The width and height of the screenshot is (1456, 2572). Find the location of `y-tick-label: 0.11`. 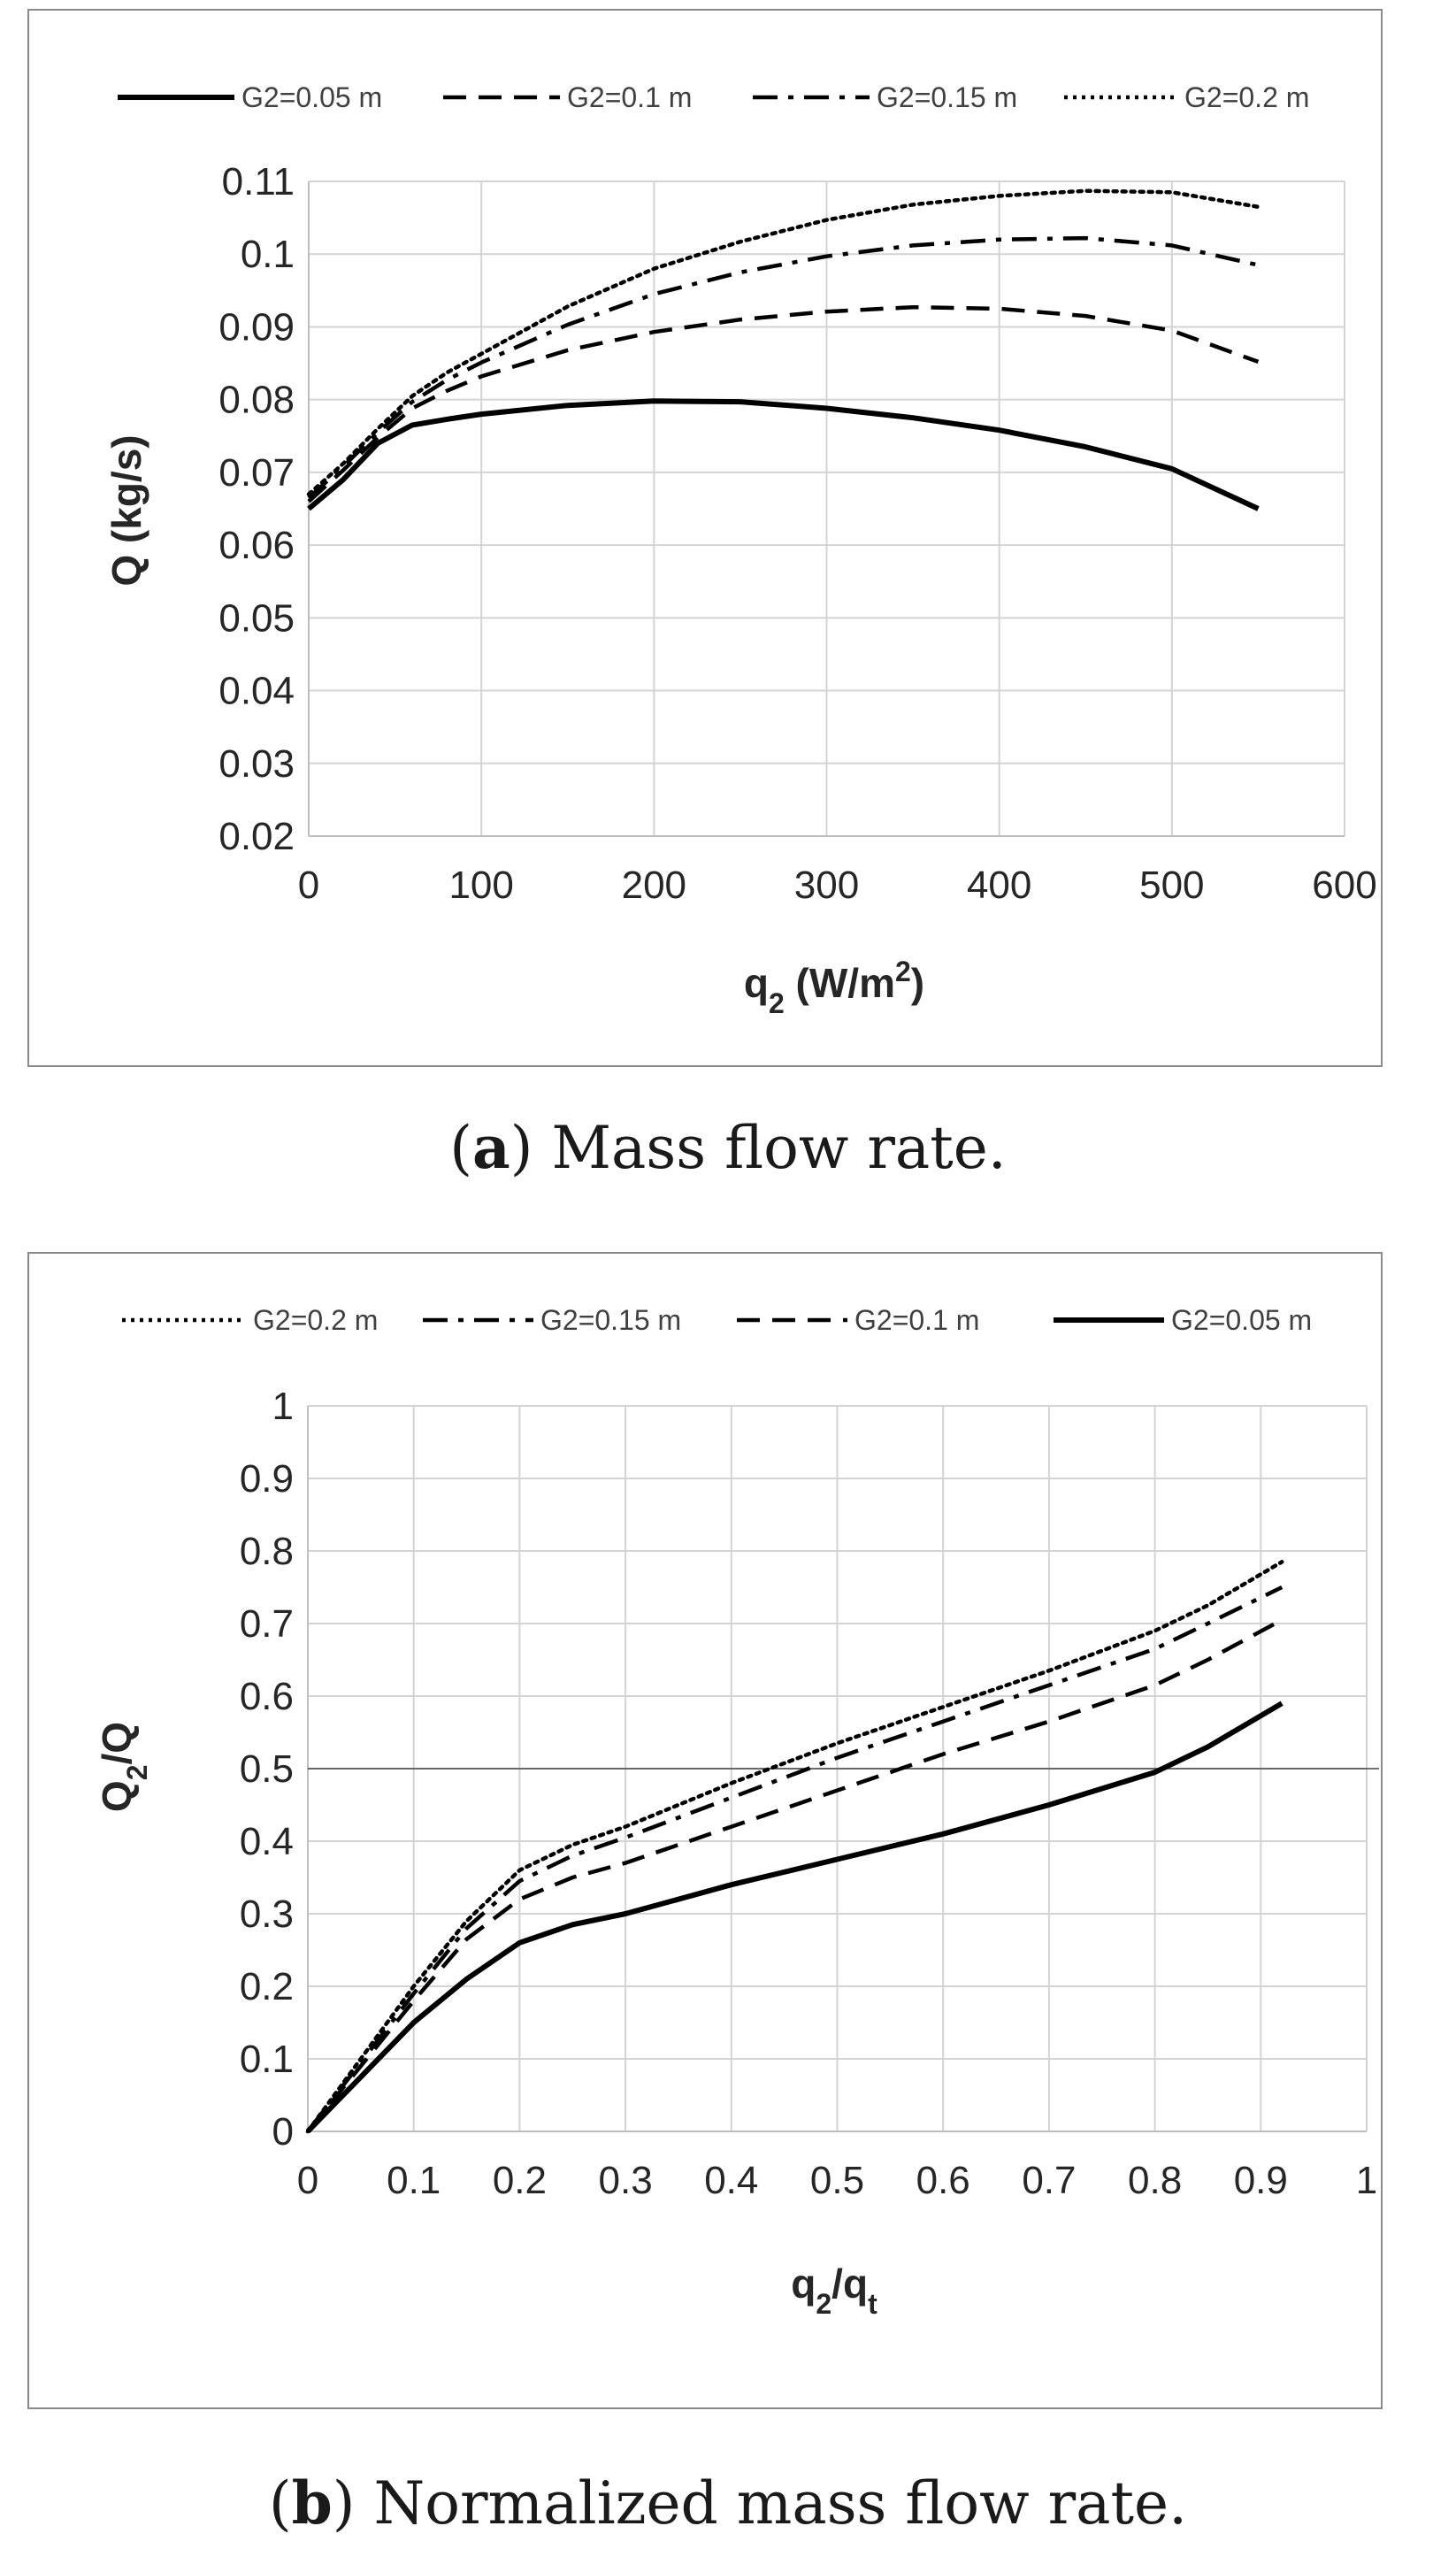

y-tick-label: 0.11 is located at coordinates (258, 181).